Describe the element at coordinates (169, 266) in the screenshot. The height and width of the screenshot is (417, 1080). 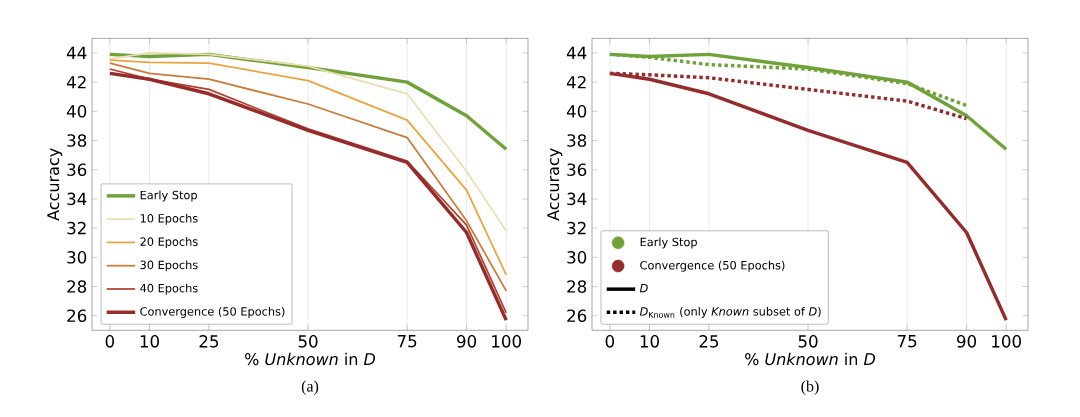
I see `legend-label: 30 Epochs` at that location.